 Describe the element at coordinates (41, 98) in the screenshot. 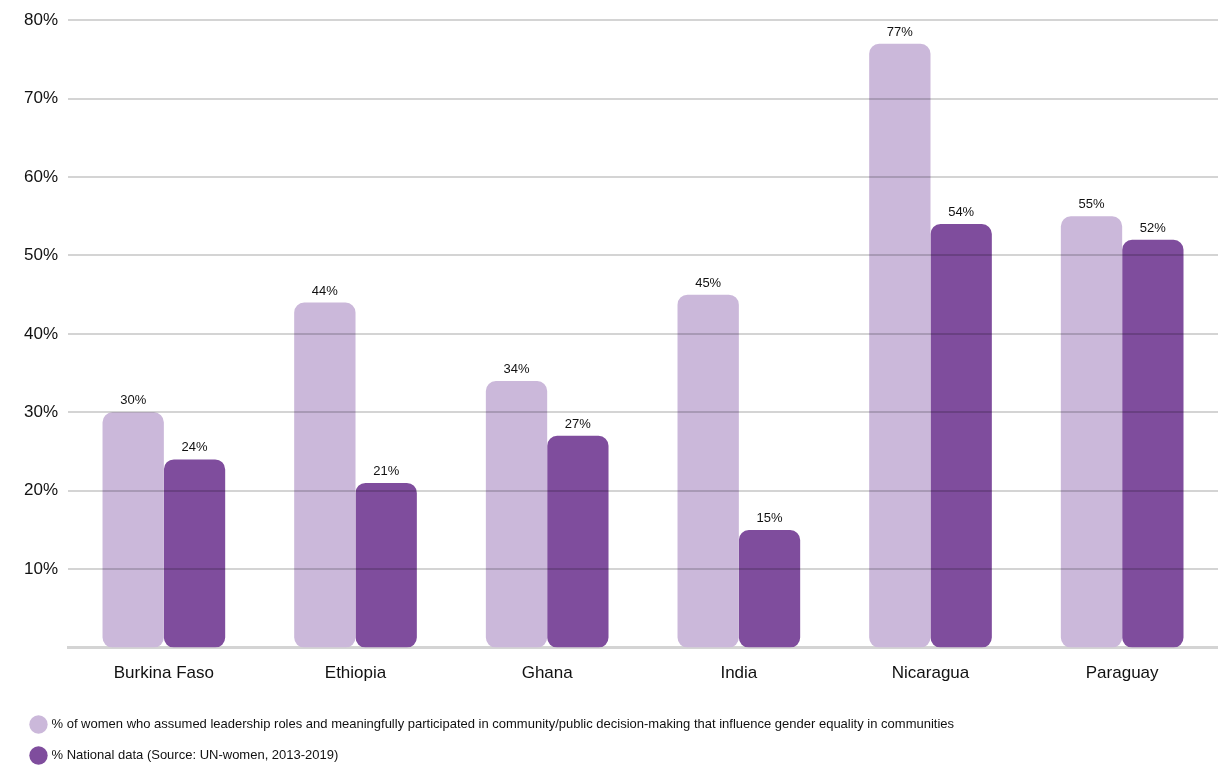

I see `y-tick-label: 70%` at that location.